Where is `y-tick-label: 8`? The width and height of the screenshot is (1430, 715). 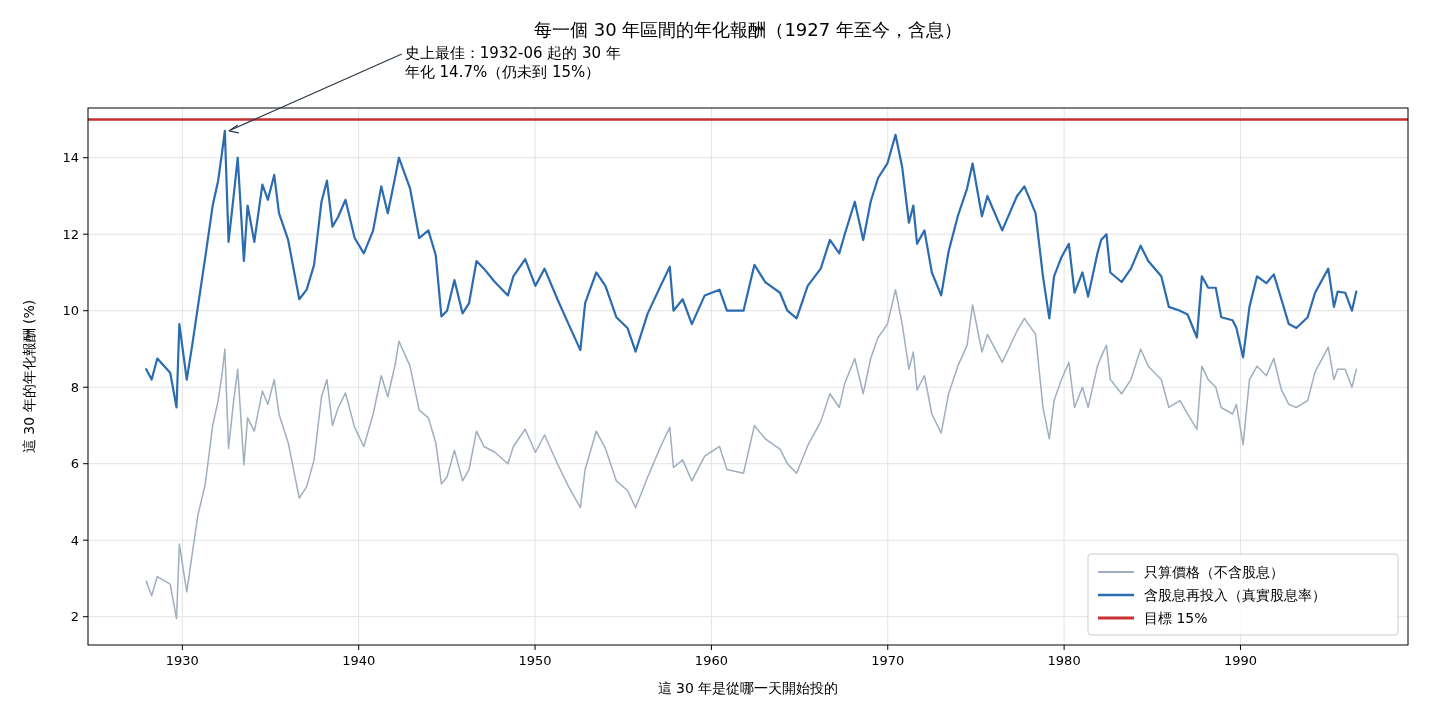 y-tick-label: 8 is located at coordinates (74, 387).